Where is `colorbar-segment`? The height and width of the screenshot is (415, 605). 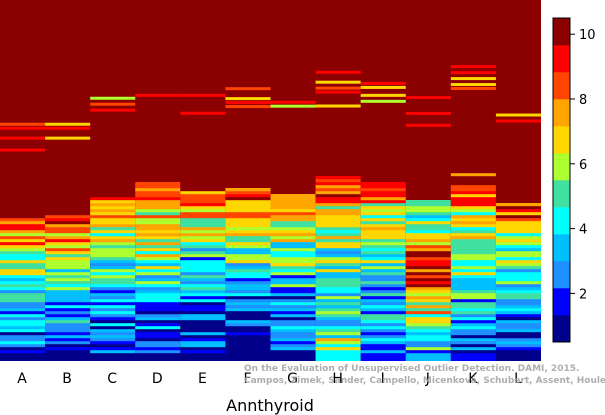 colorbar-segment is located at coordinates (561, 167).